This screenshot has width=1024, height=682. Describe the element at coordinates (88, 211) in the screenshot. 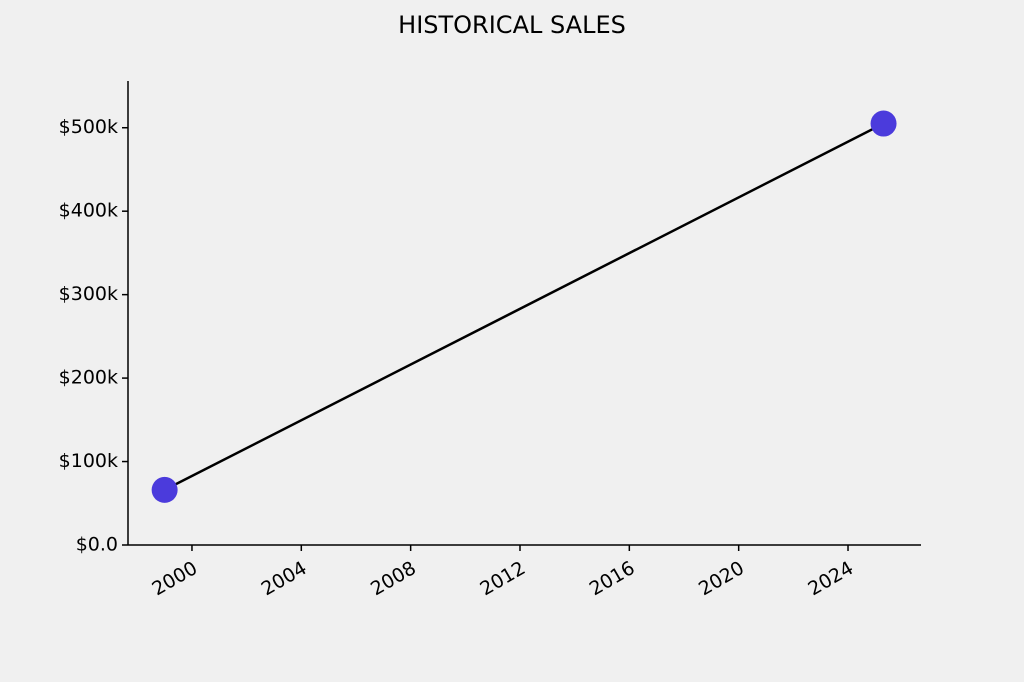

I see `y-tick-label: $400k` at that location.